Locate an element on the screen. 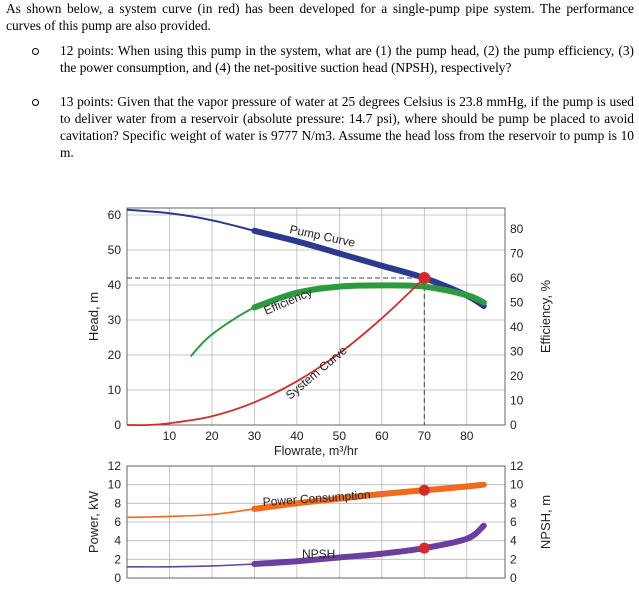  y2-axis-label: Efficiency, % is located at coordinates (545, 316).